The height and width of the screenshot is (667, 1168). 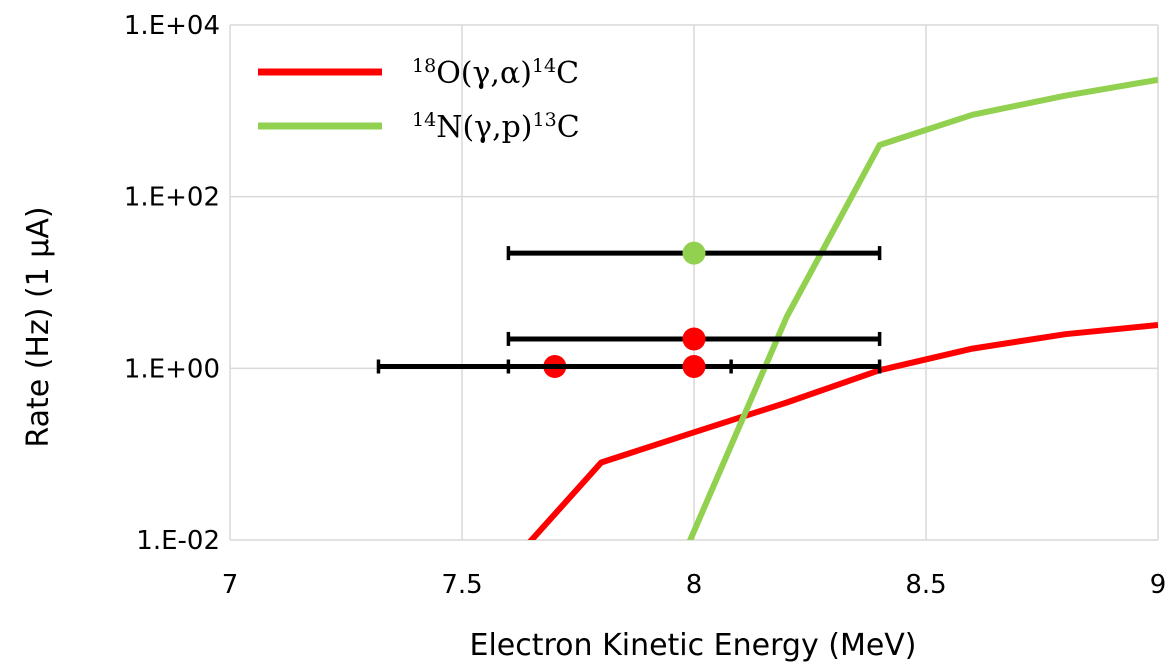 What do you see at coordinates (694, 585) in the screenshot?
I see `x-tick-label: 8` at bounding box center [694, 585].